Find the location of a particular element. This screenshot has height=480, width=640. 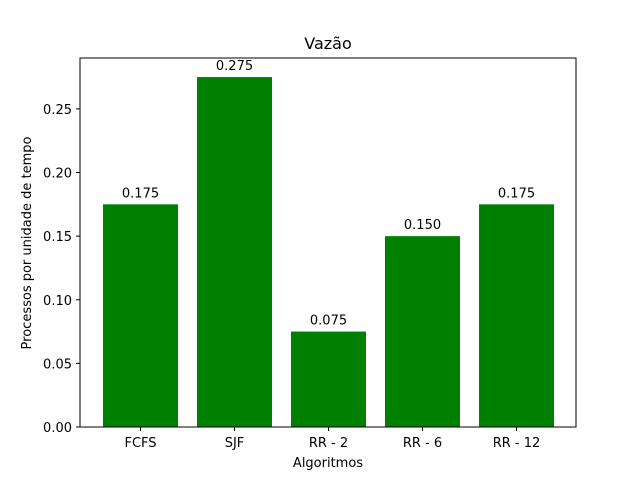

bar-value-label: 0.150 is located at coordinates (422, 225).